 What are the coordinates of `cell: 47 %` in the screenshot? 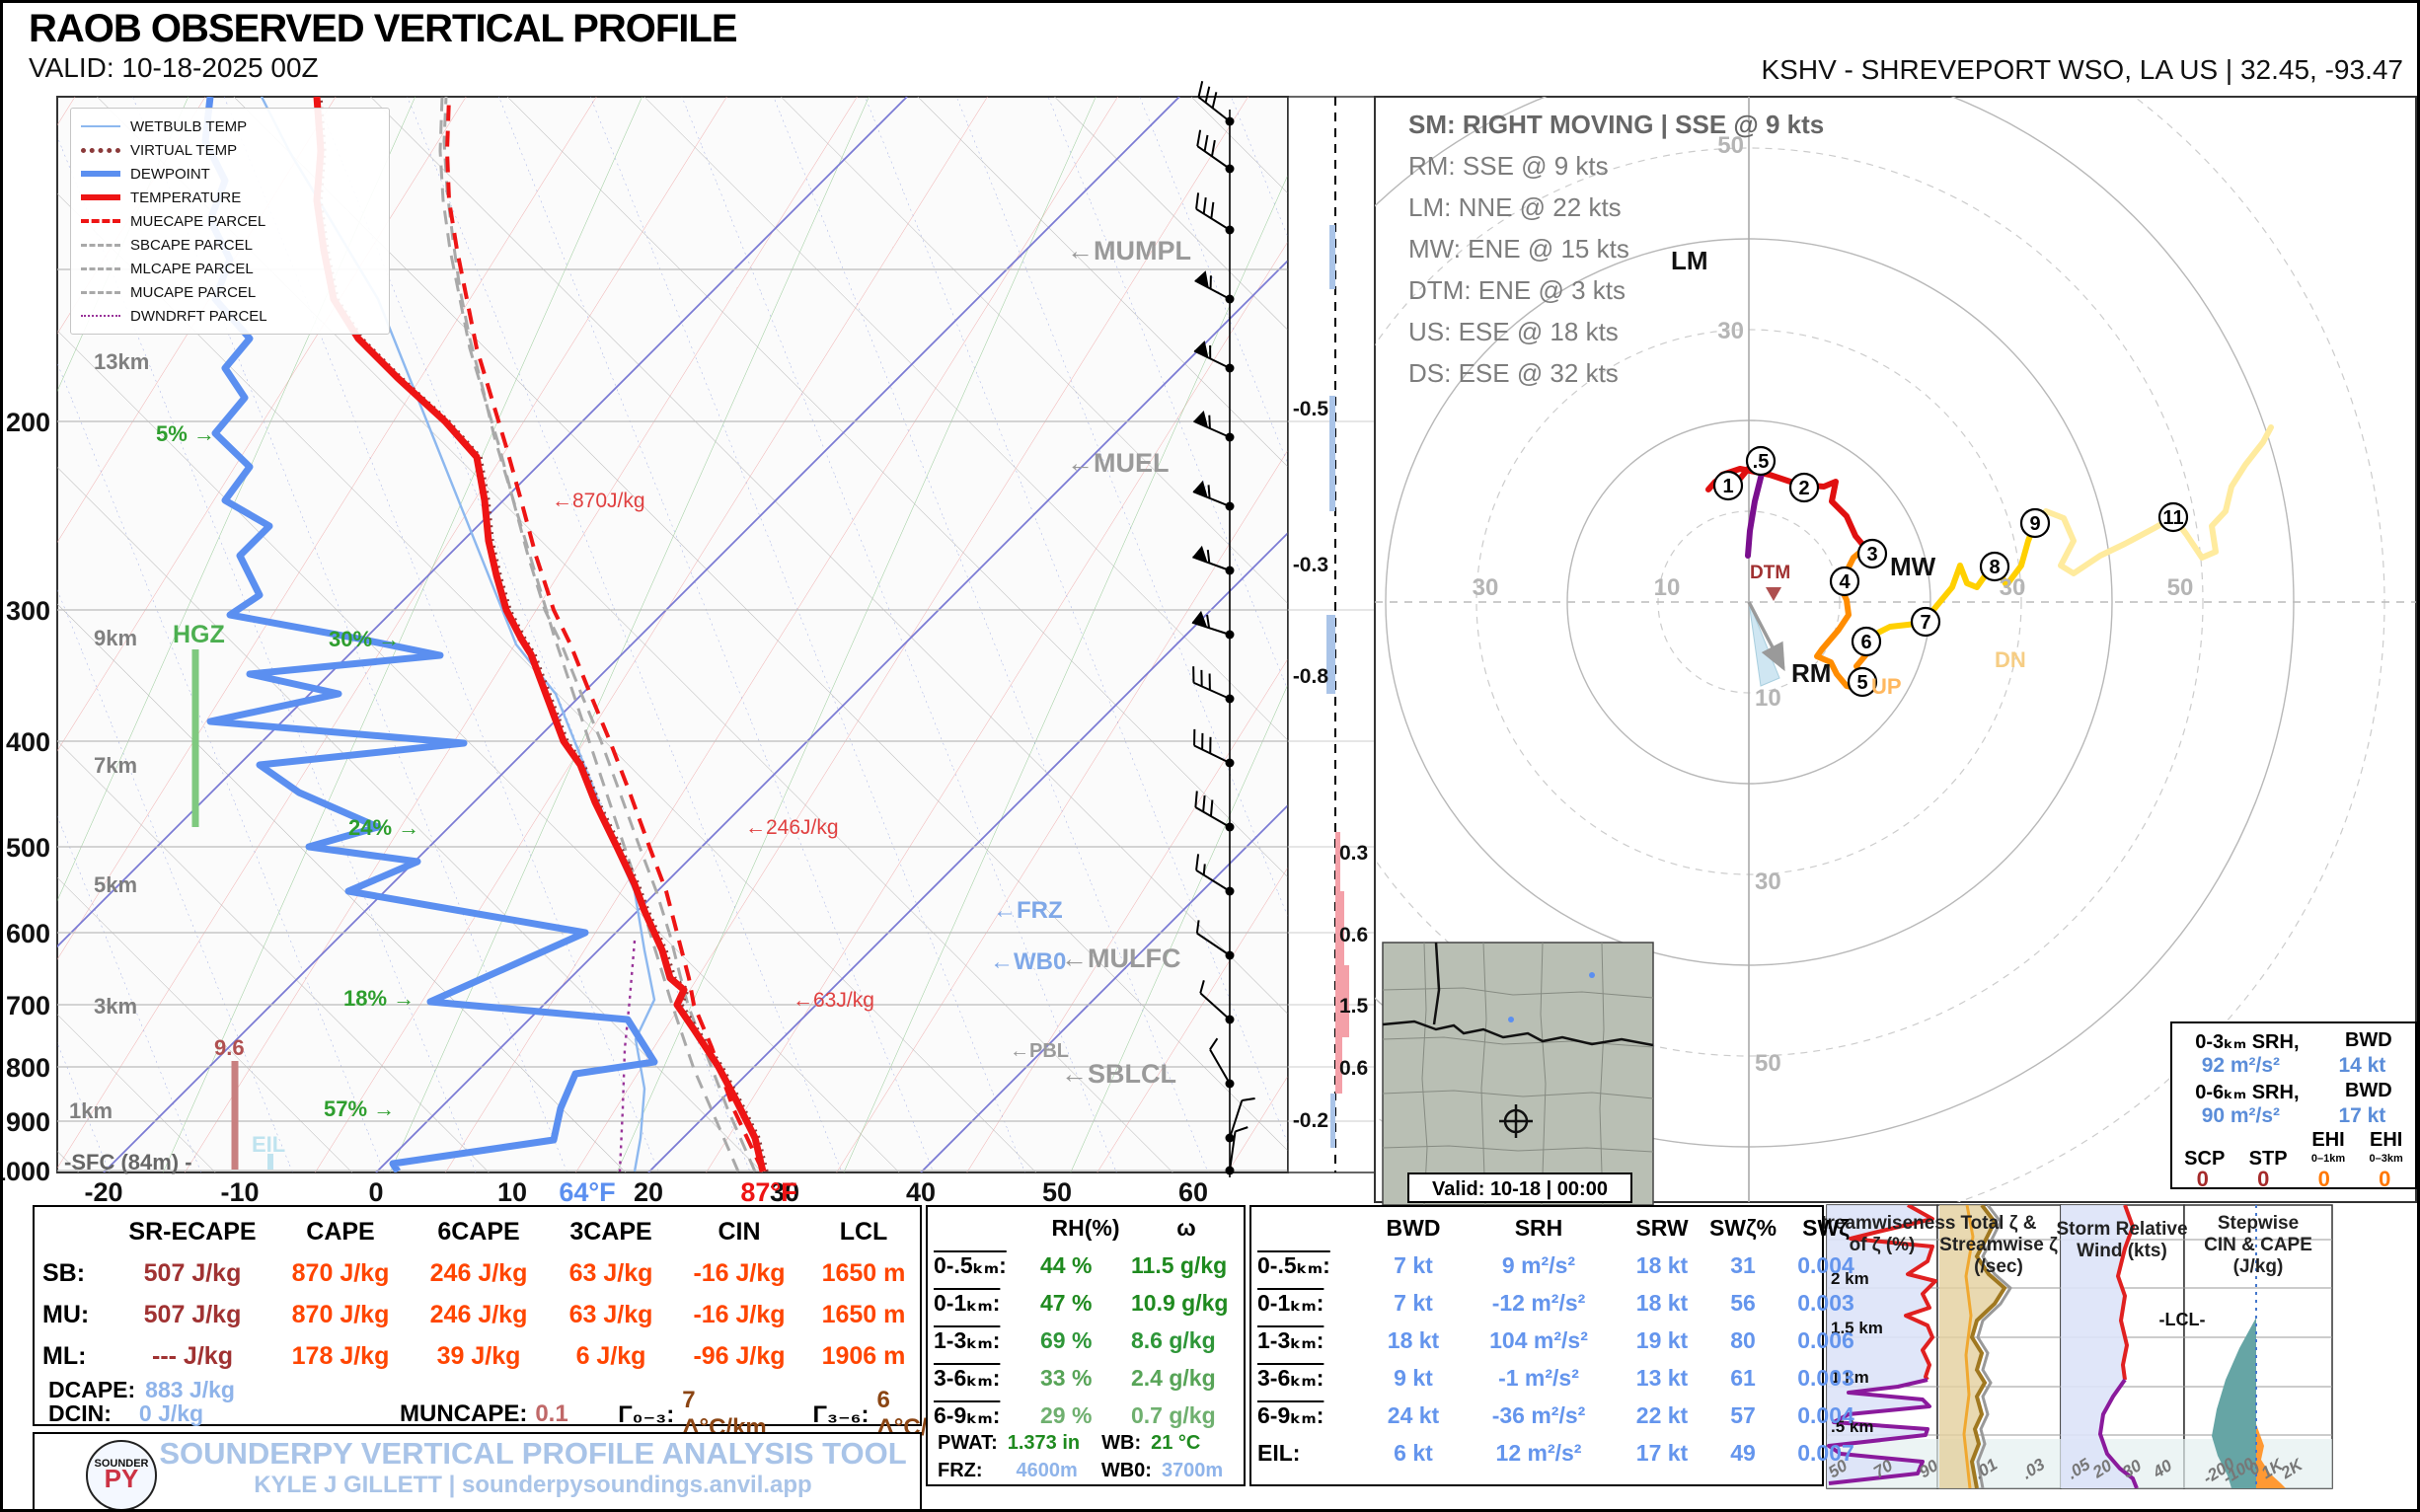 It's located at (1066, 1303).